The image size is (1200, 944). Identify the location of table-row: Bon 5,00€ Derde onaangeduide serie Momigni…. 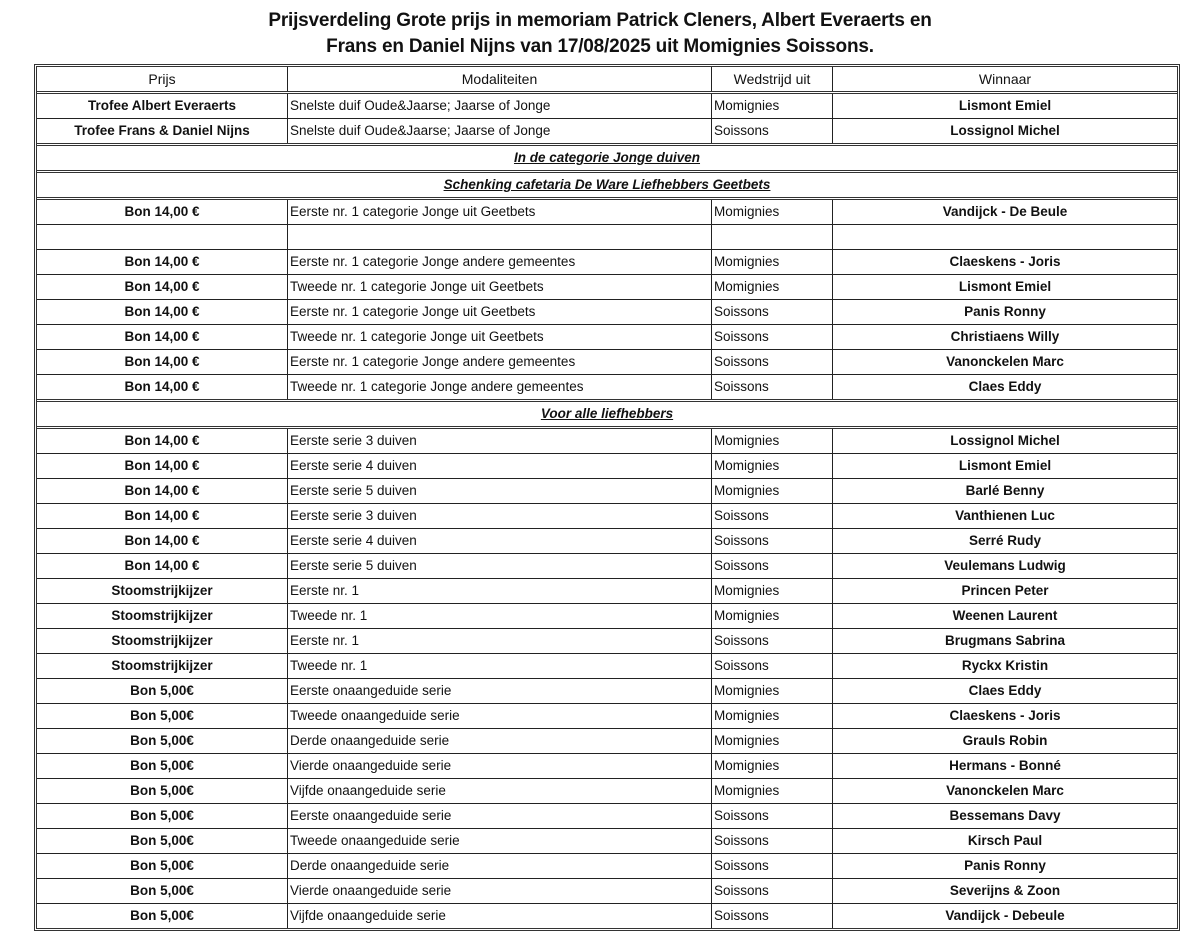
(607, 740).